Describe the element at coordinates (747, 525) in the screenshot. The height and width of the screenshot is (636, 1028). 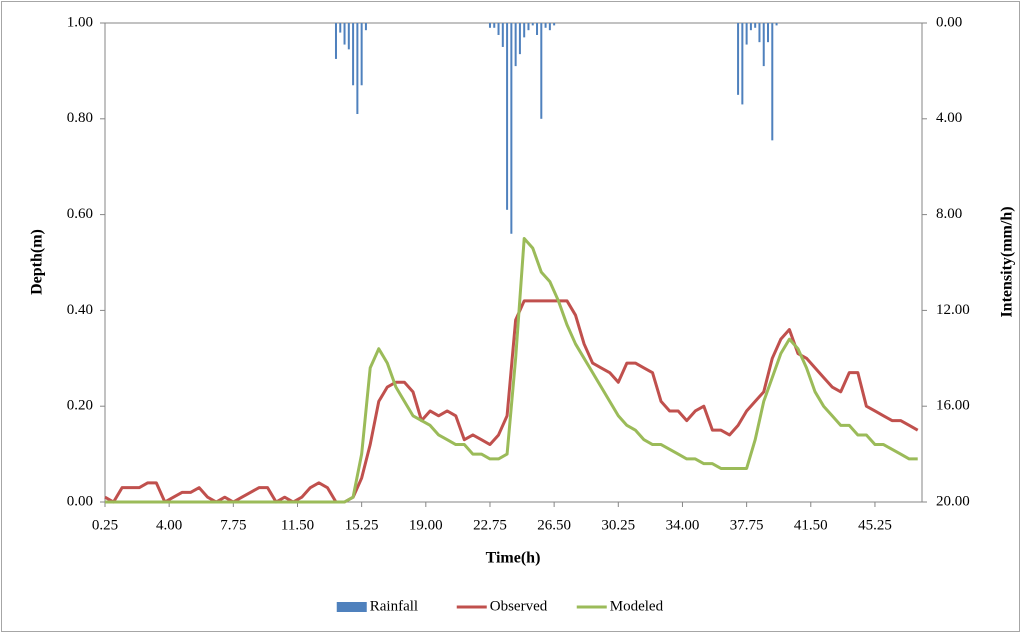
I see `x-tick-label: 37.75` at that location.